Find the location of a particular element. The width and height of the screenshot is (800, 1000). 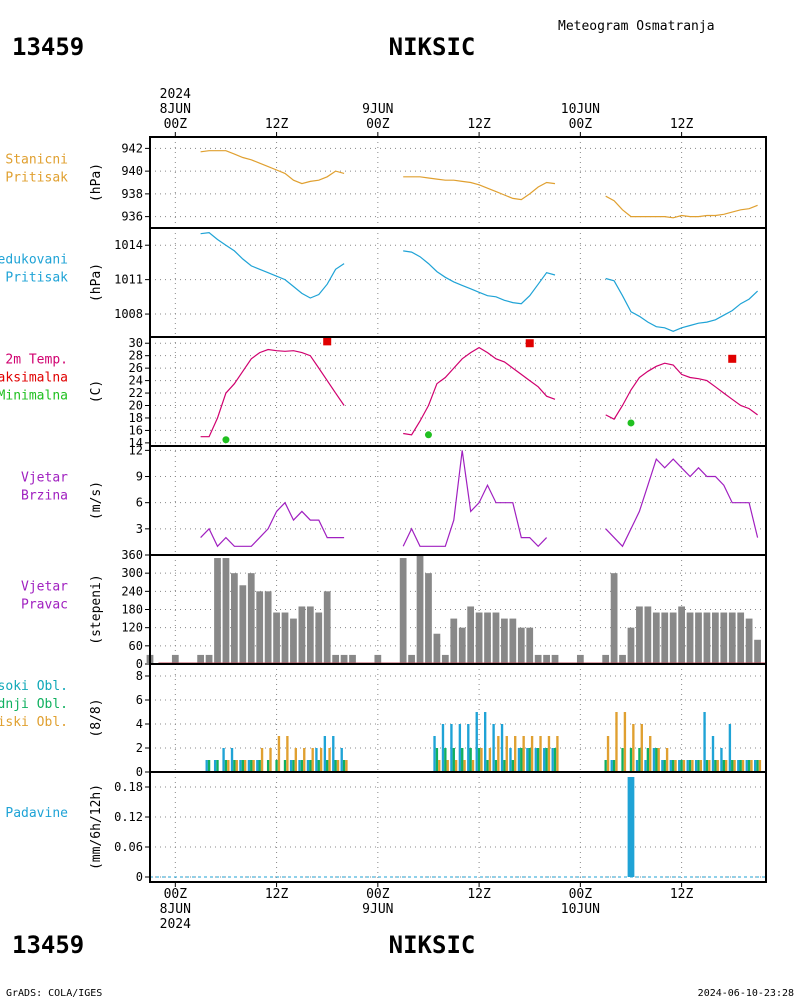

y-tick-label: 180 is located at coordinates (132, 610).